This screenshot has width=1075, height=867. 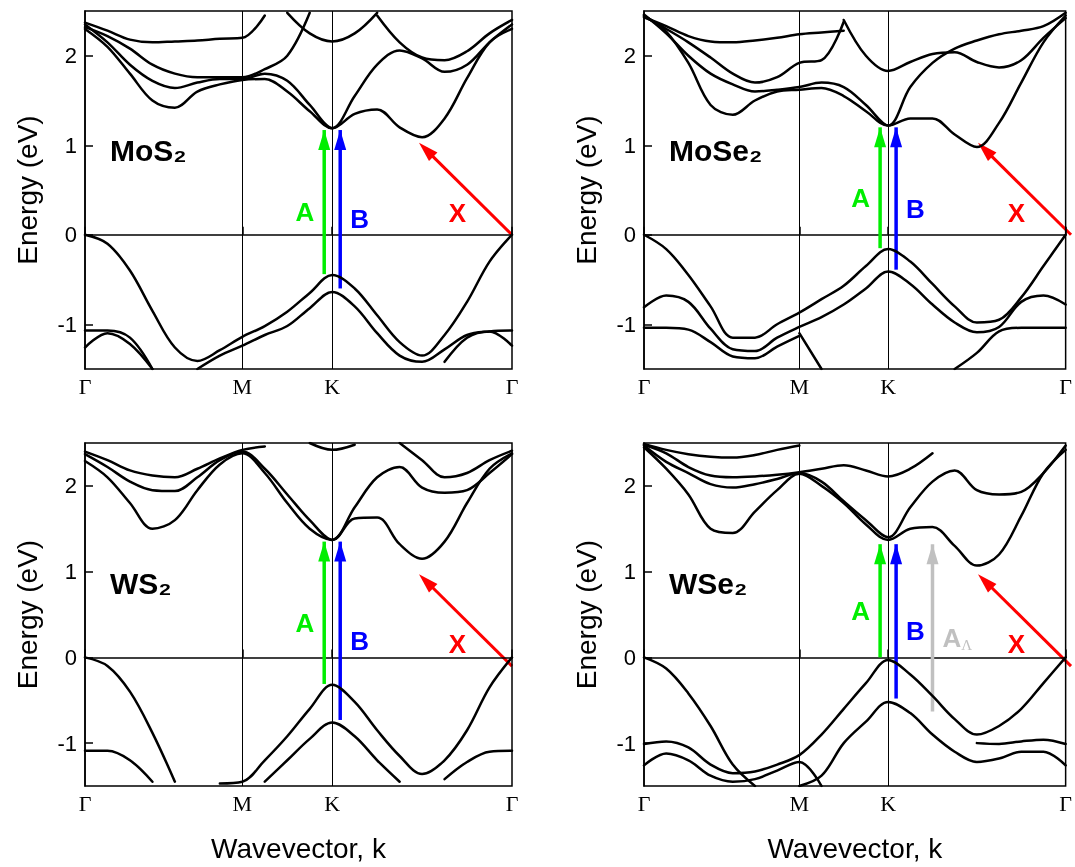 I want to click on text: MoS₂, so click(x=148, y=150).